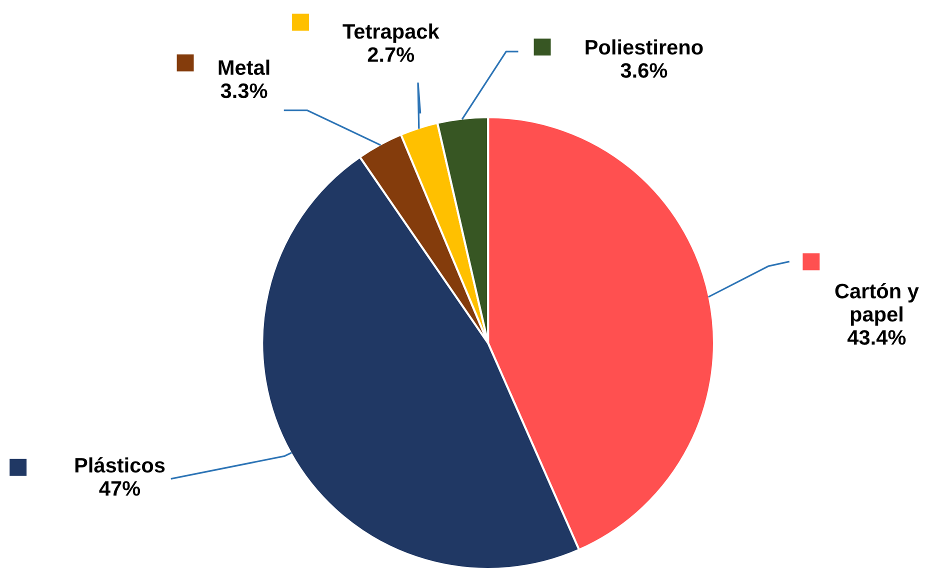 This screenshot has height=570, width=949. Describe the element at coordinates (120, 465) in the screenshot. I see `legend-label: Plásticos` at that location.